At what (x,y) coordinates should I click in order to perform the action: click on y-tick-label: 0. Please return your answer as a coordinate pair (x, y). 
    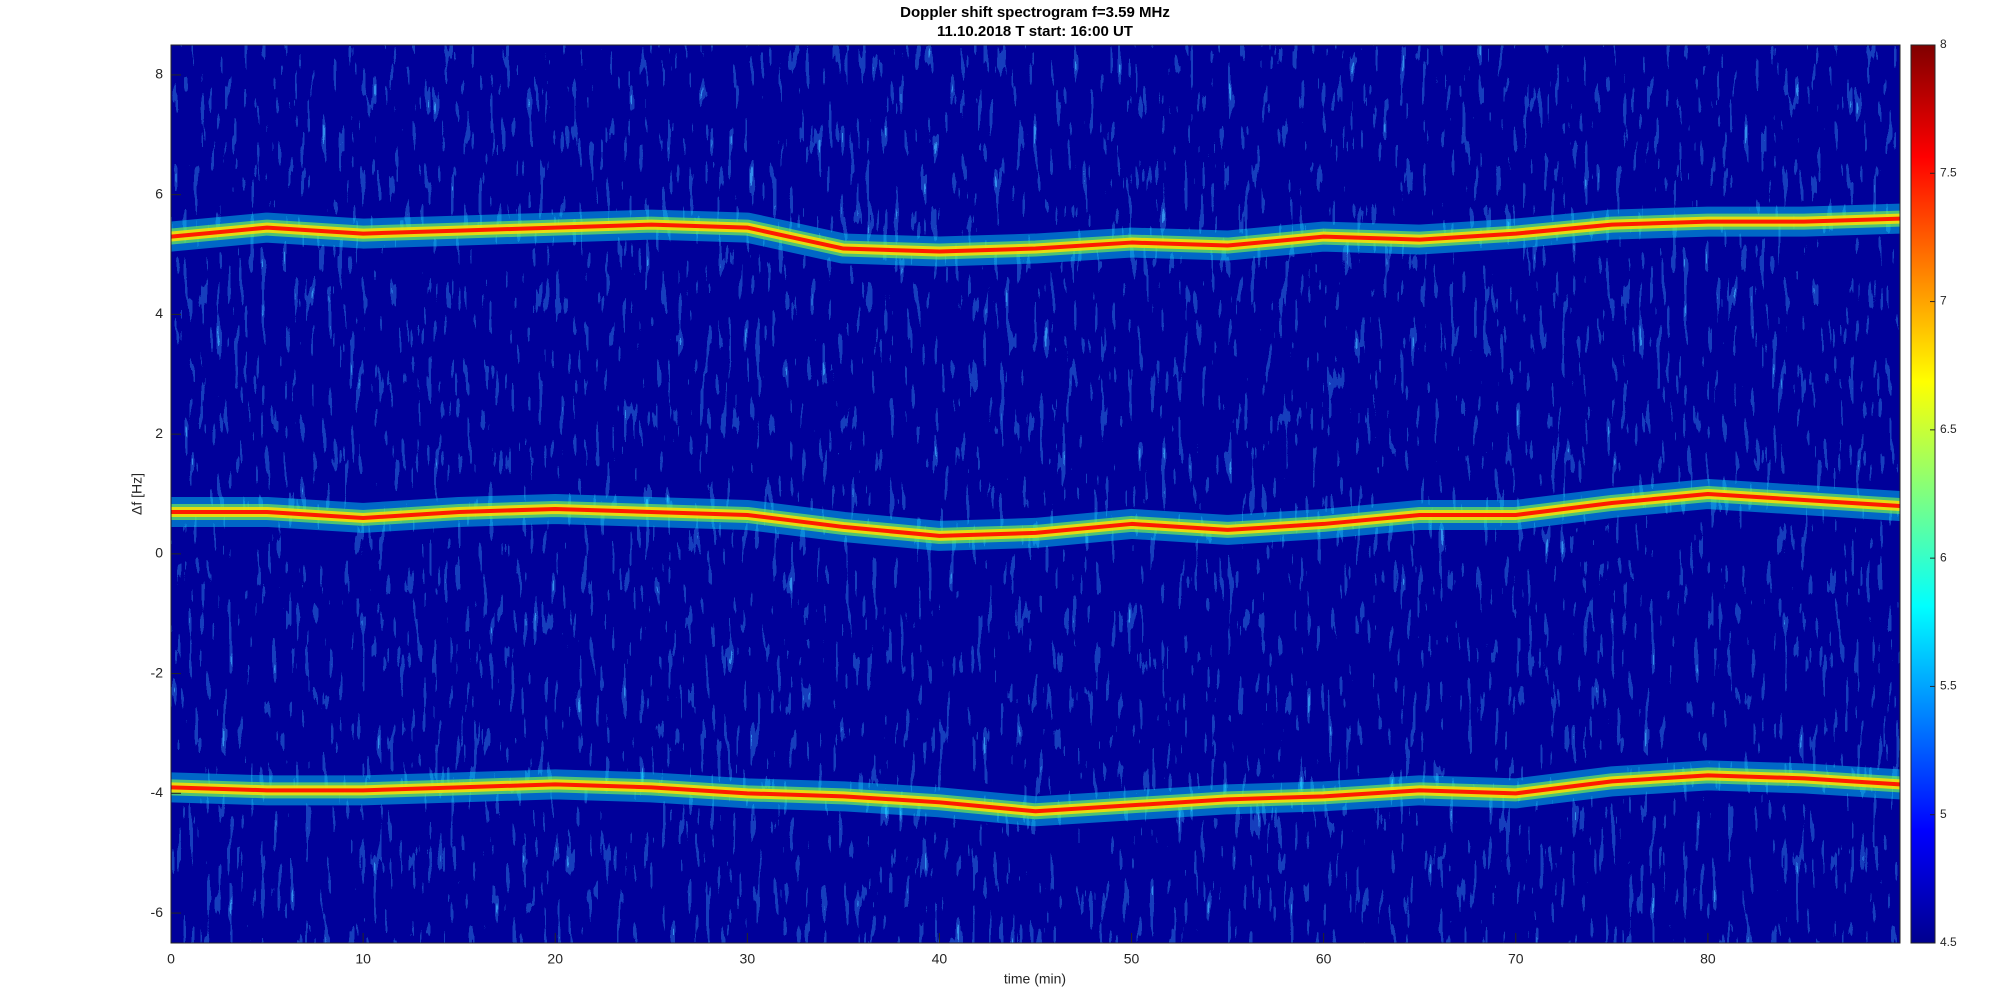
    Looking at the image, I should click on (159, 553).